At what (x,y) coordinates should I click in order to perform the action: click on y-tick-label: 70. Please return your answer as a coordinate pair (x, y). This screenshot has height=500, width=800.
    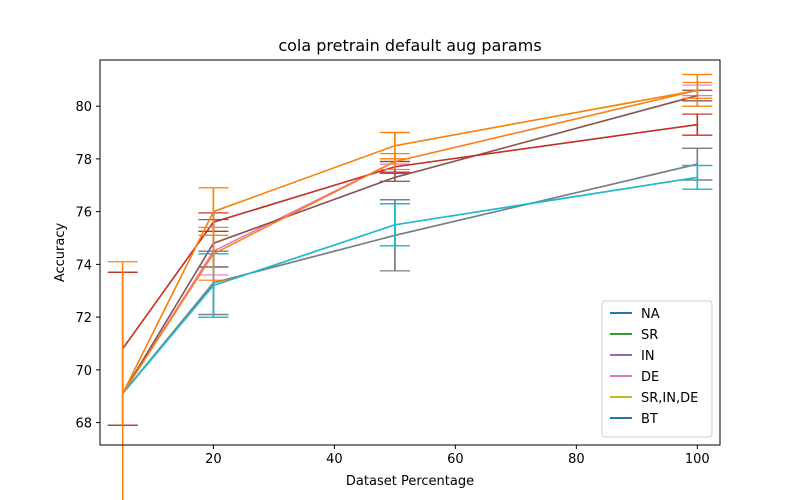
    Looking at the image, I should click on (83, 371).